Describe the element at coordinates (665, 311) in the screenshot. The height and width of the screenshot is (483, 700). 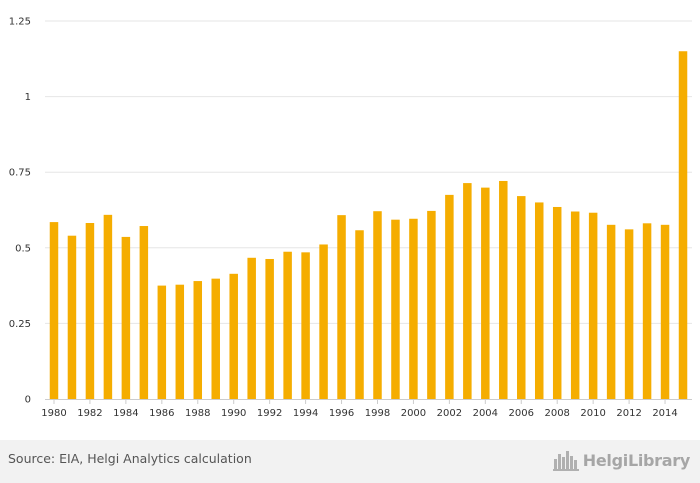
I see `bar-2014` at that location.